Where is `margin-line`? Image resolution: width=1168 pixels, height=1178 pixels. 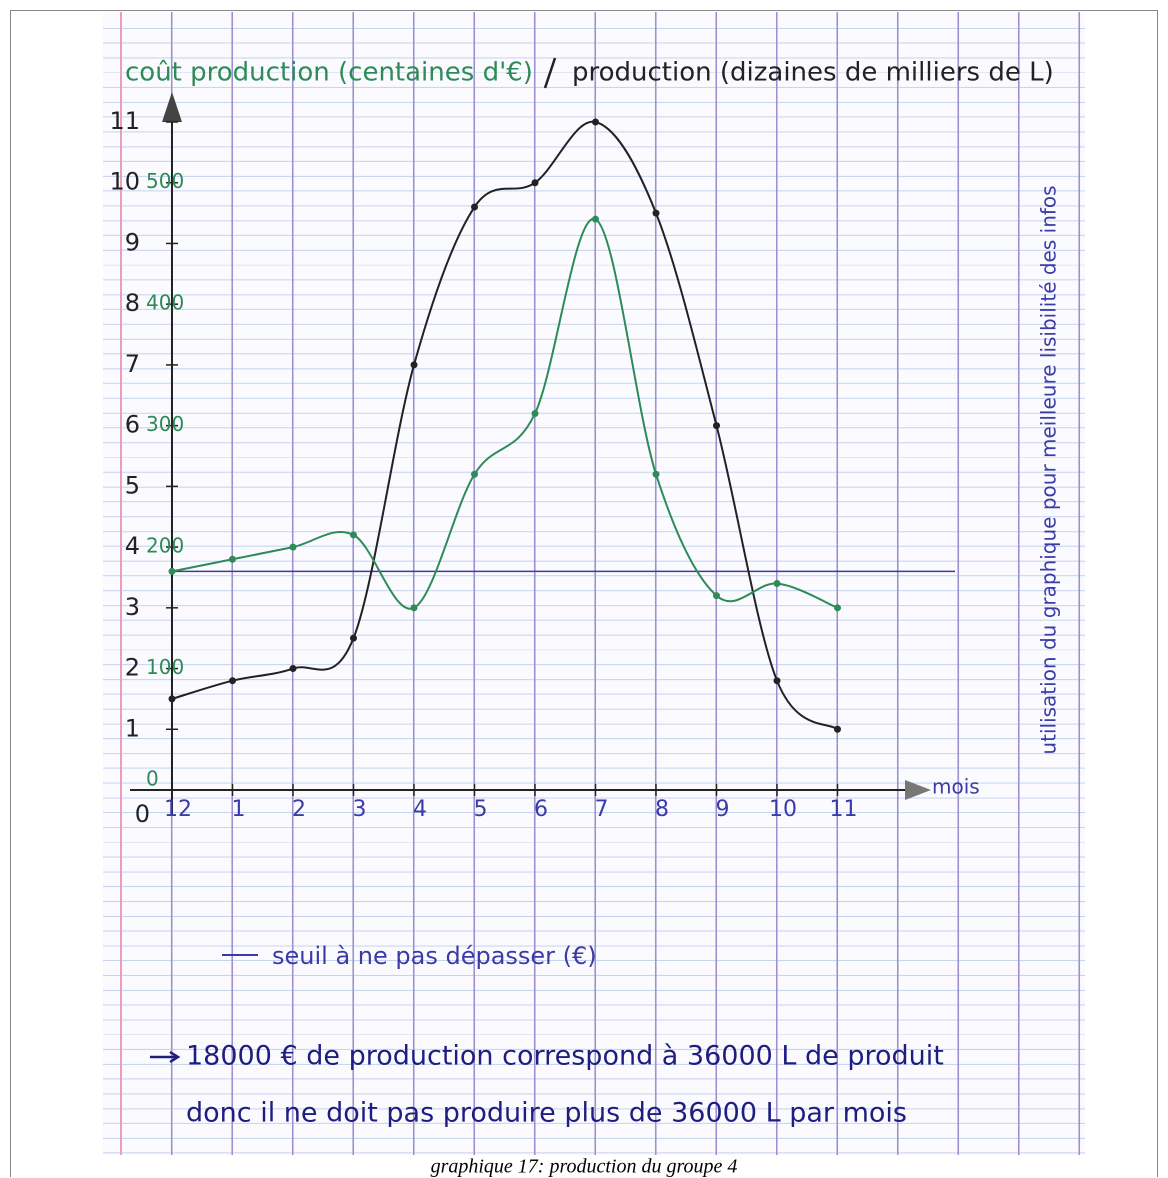 margin-line is located at coordinates (121, 583).